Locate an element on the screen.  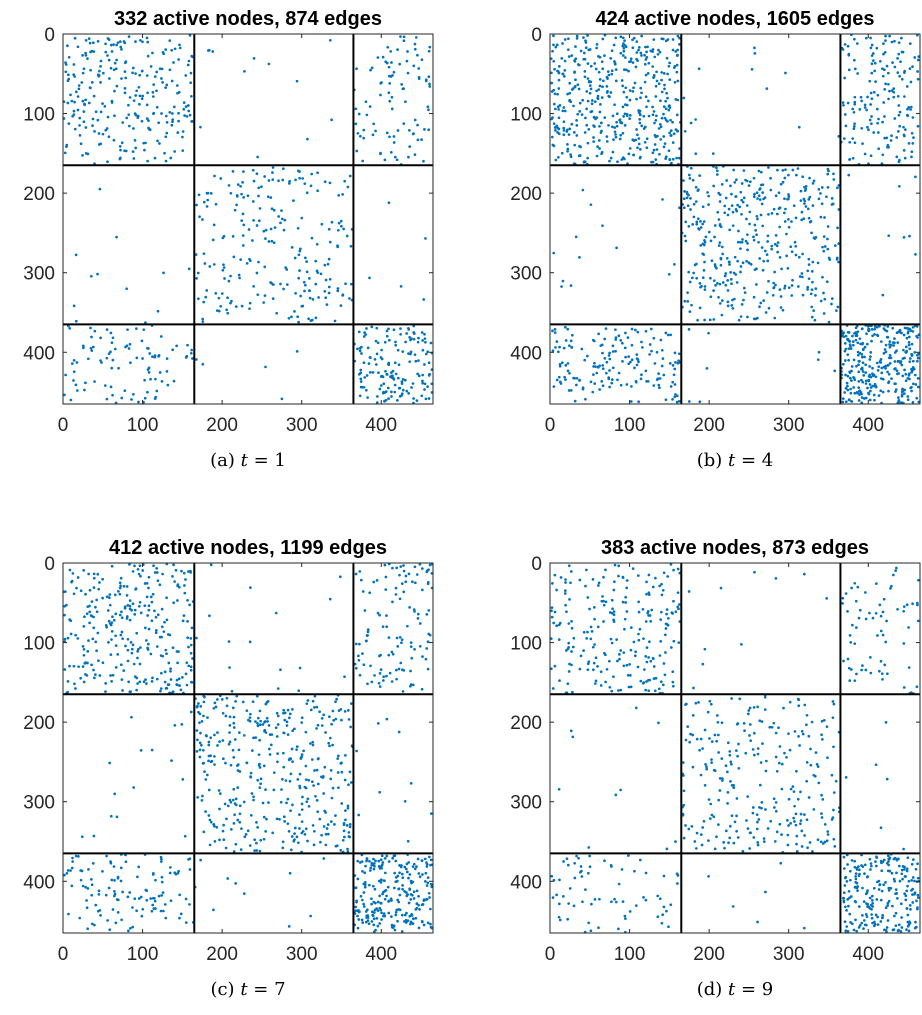
y-tick-label: 0 is located at coordinates (536, 35).